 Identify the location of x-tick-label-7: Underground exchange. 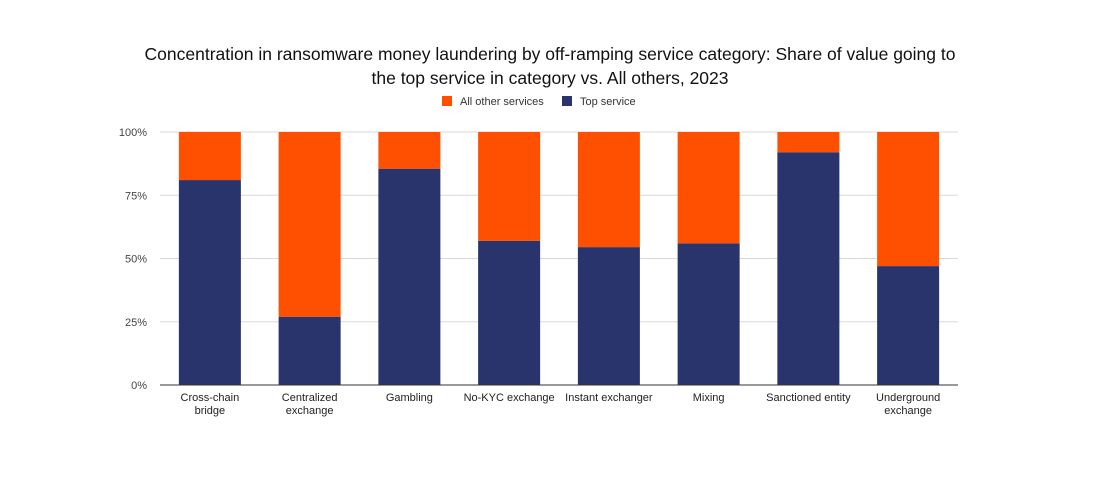
(908, 404).